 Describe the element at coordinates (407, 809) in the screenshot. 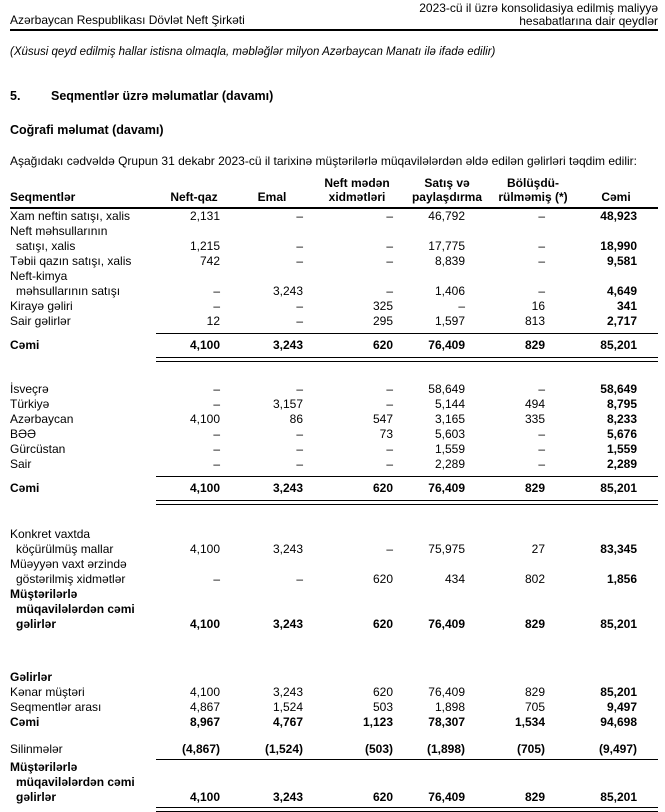

I see `double-rule` at that location.